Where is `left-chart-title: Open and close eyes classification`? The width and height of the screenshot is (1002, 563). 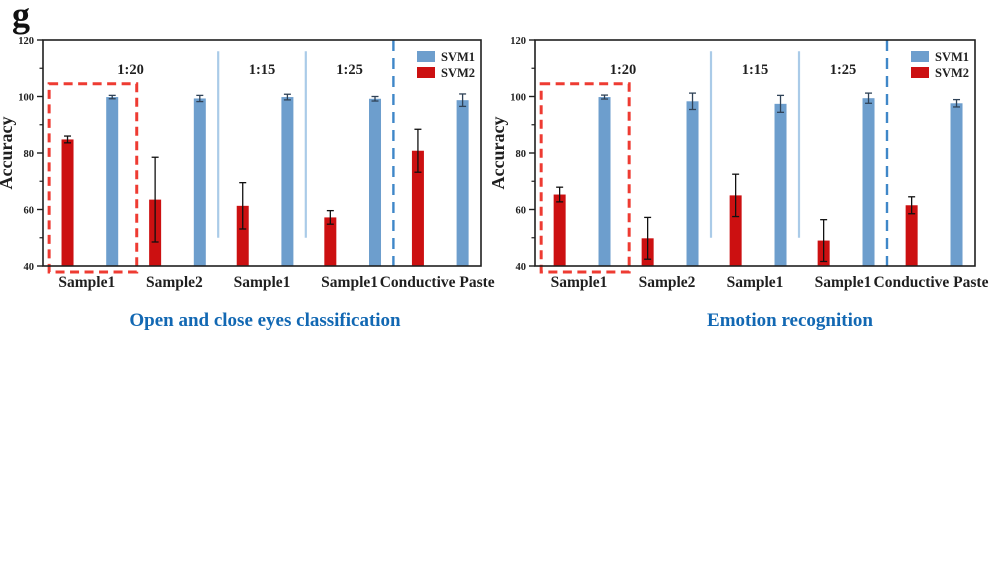 left-chart-title: Open and close eyes classification is located at coordinates (265, 320).